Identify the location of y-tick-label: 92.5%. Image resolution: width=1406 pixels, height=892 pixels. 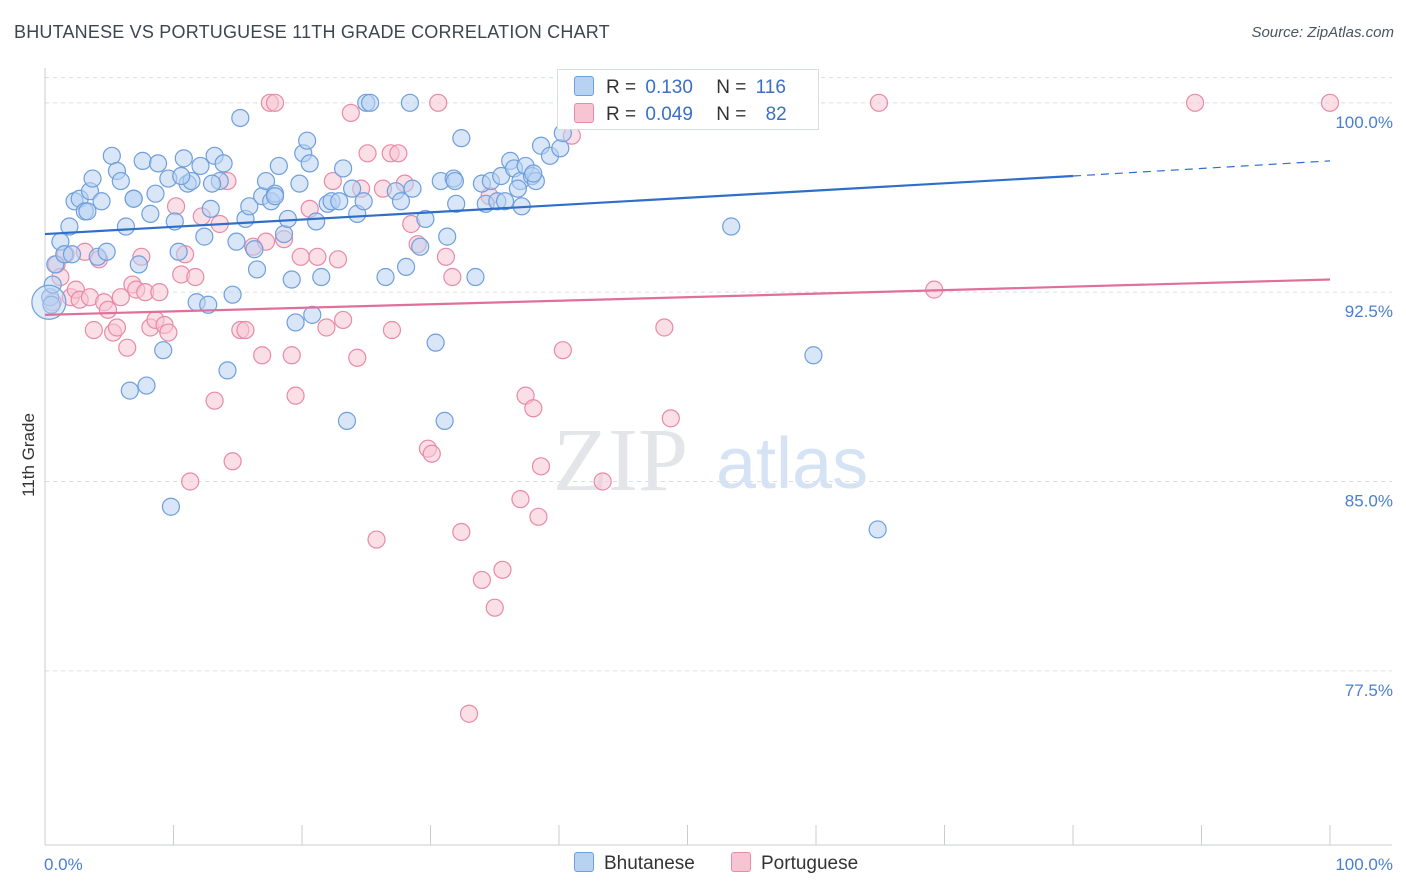
(1369, 311).